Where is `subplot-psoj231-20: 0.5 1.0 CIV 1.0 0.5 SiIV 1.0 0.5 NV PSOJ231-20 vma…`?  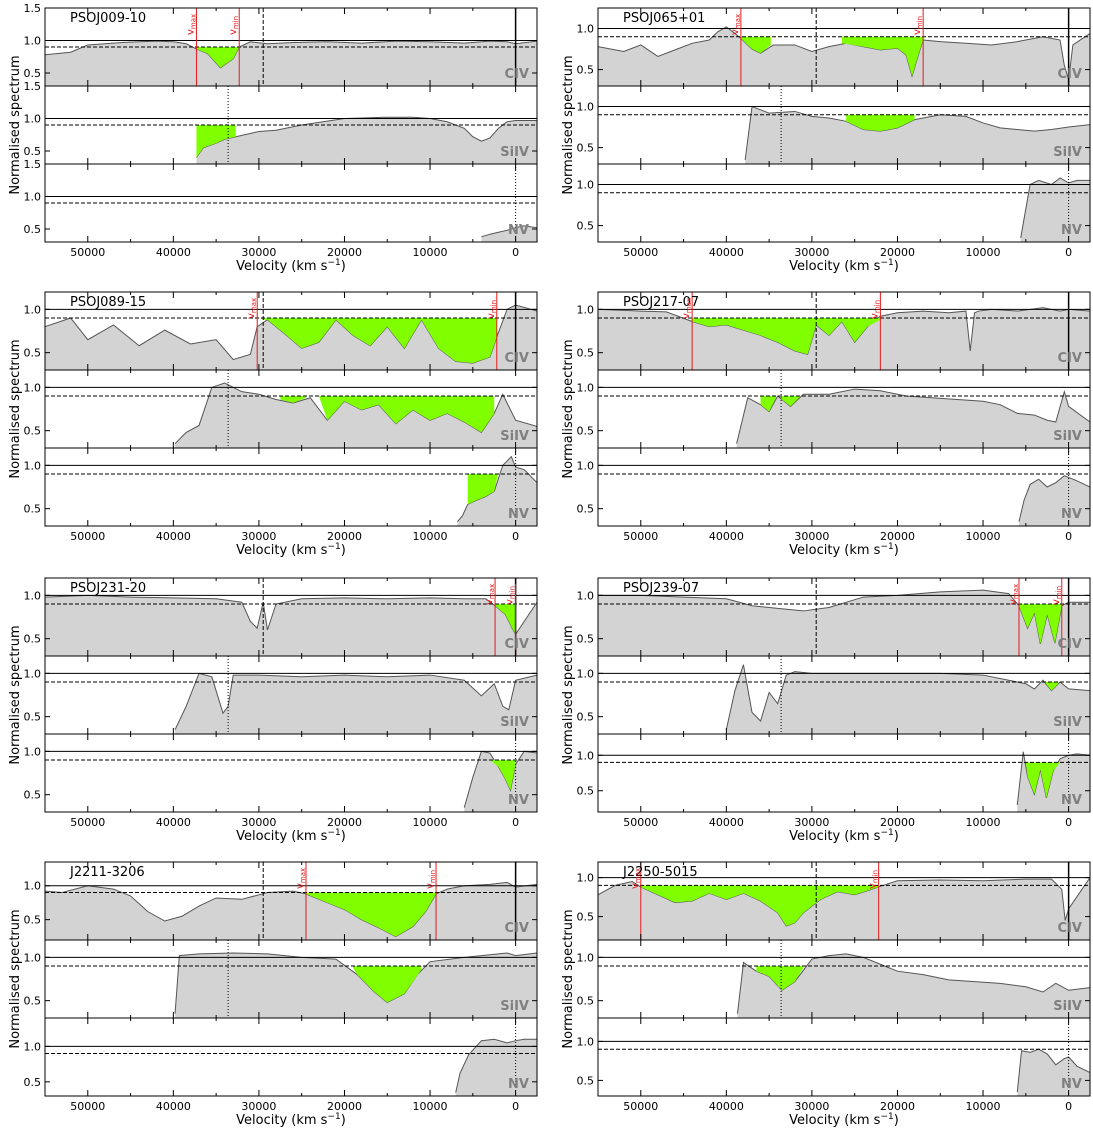 subplot-psoj231-20: 0.5 1.0 CIV 1.0 0.5 SiIV 1.0 0.5 NV PSOJ231-20 vma… is located at coordinates (273, 710).